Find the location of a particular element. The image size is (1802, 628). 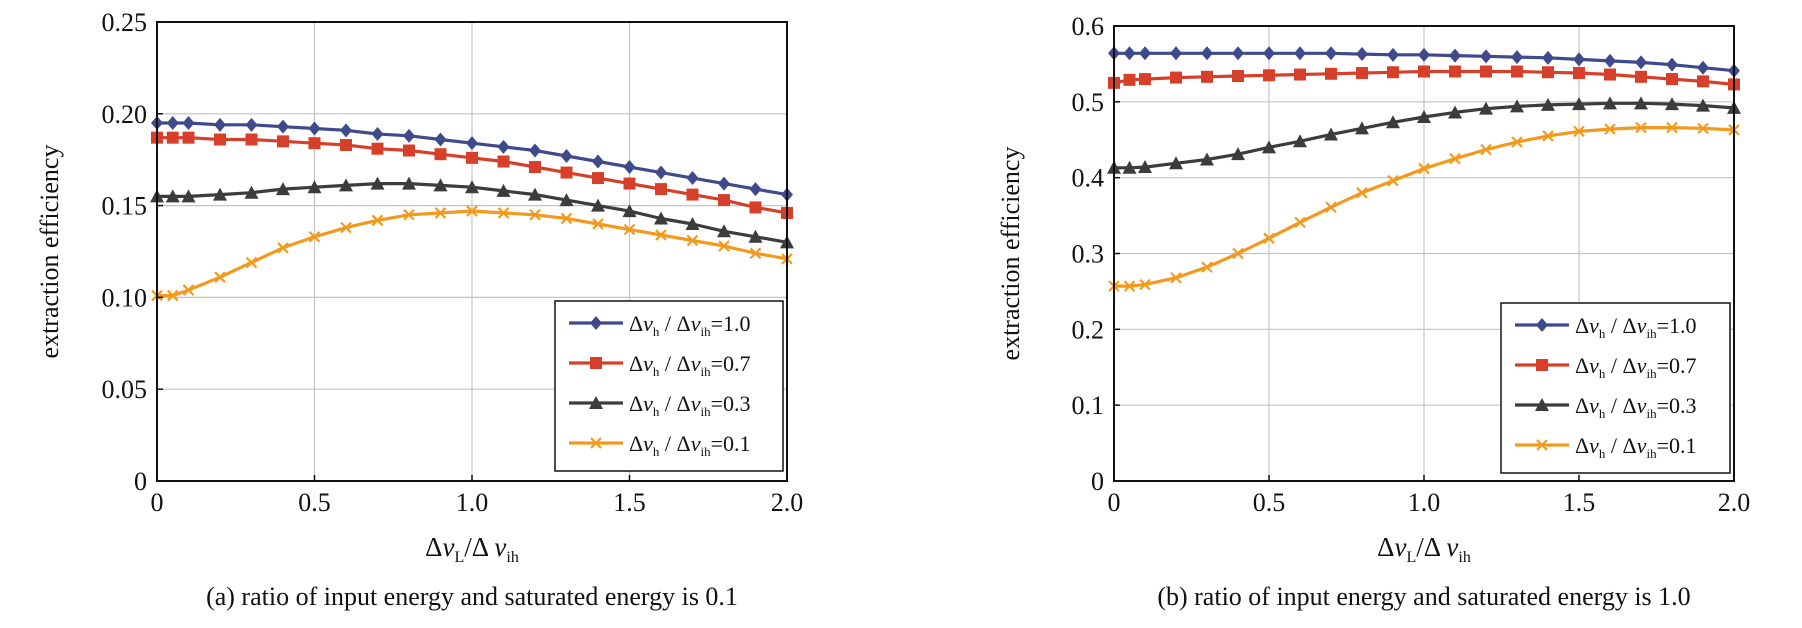

x-tick-label: 1.0 is located at coordinates (472, 502).